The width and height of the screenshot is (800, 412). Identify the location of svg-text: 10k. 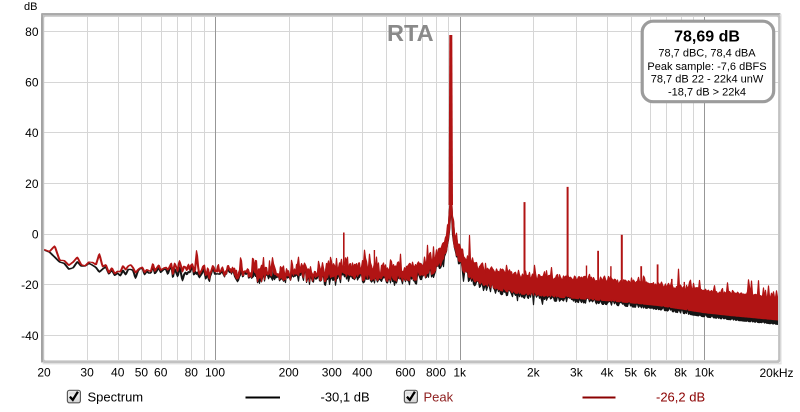
(705, 373).